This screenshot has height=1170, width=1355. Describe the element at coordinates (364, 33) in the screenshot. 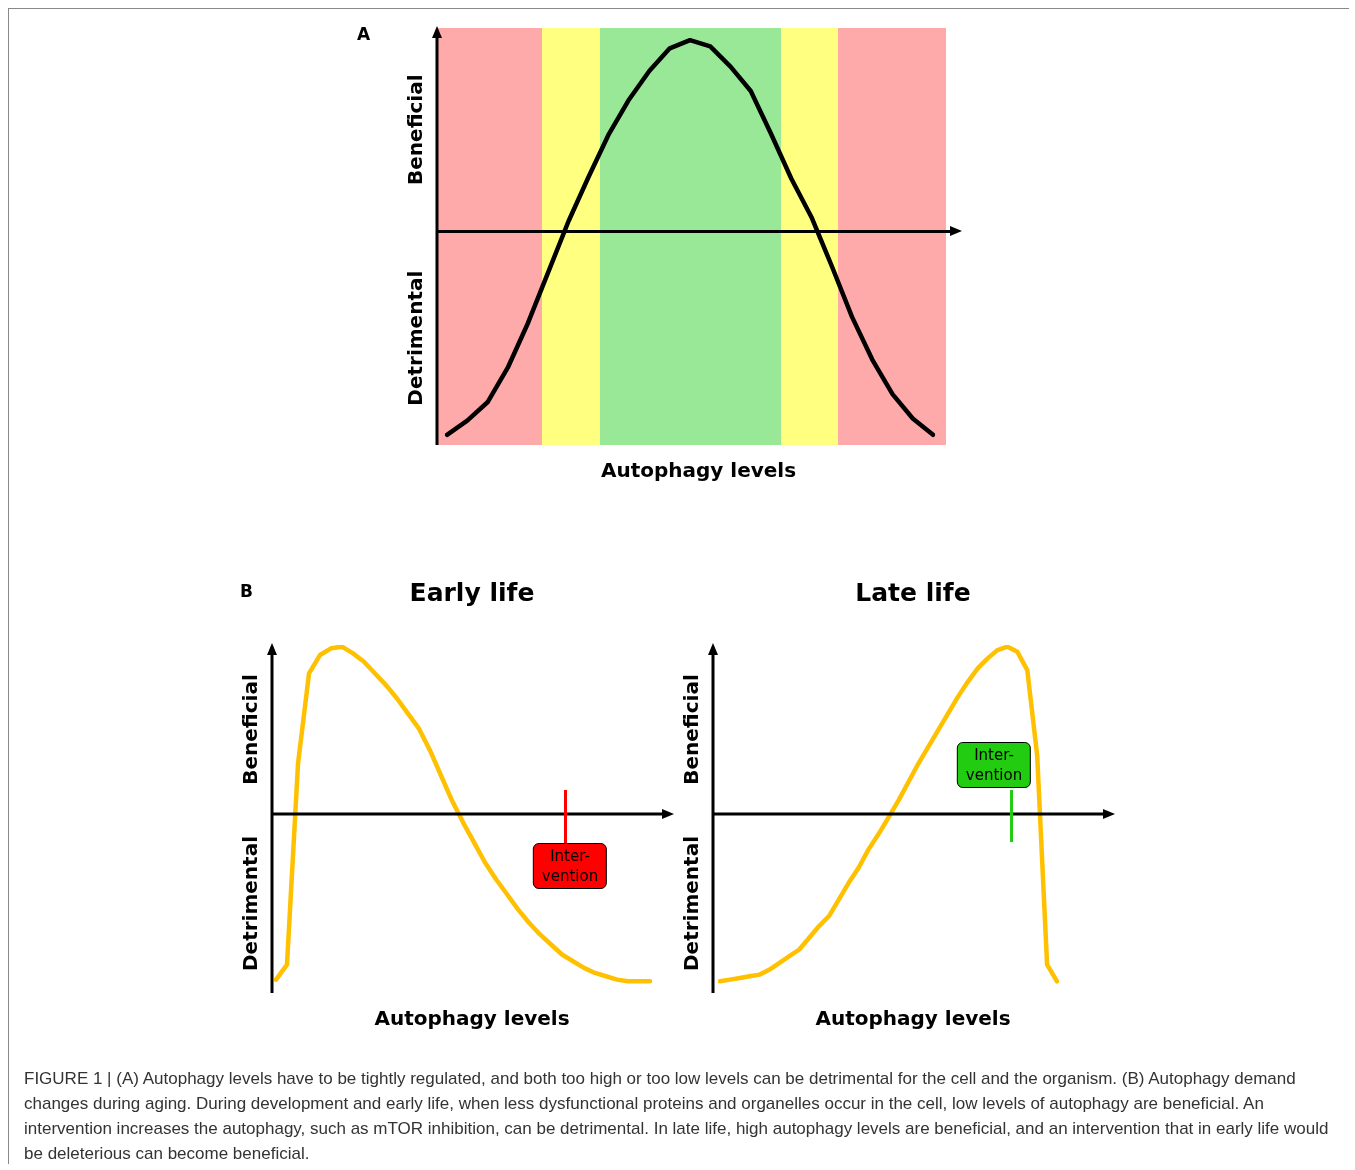

I see `text: A` at that location.